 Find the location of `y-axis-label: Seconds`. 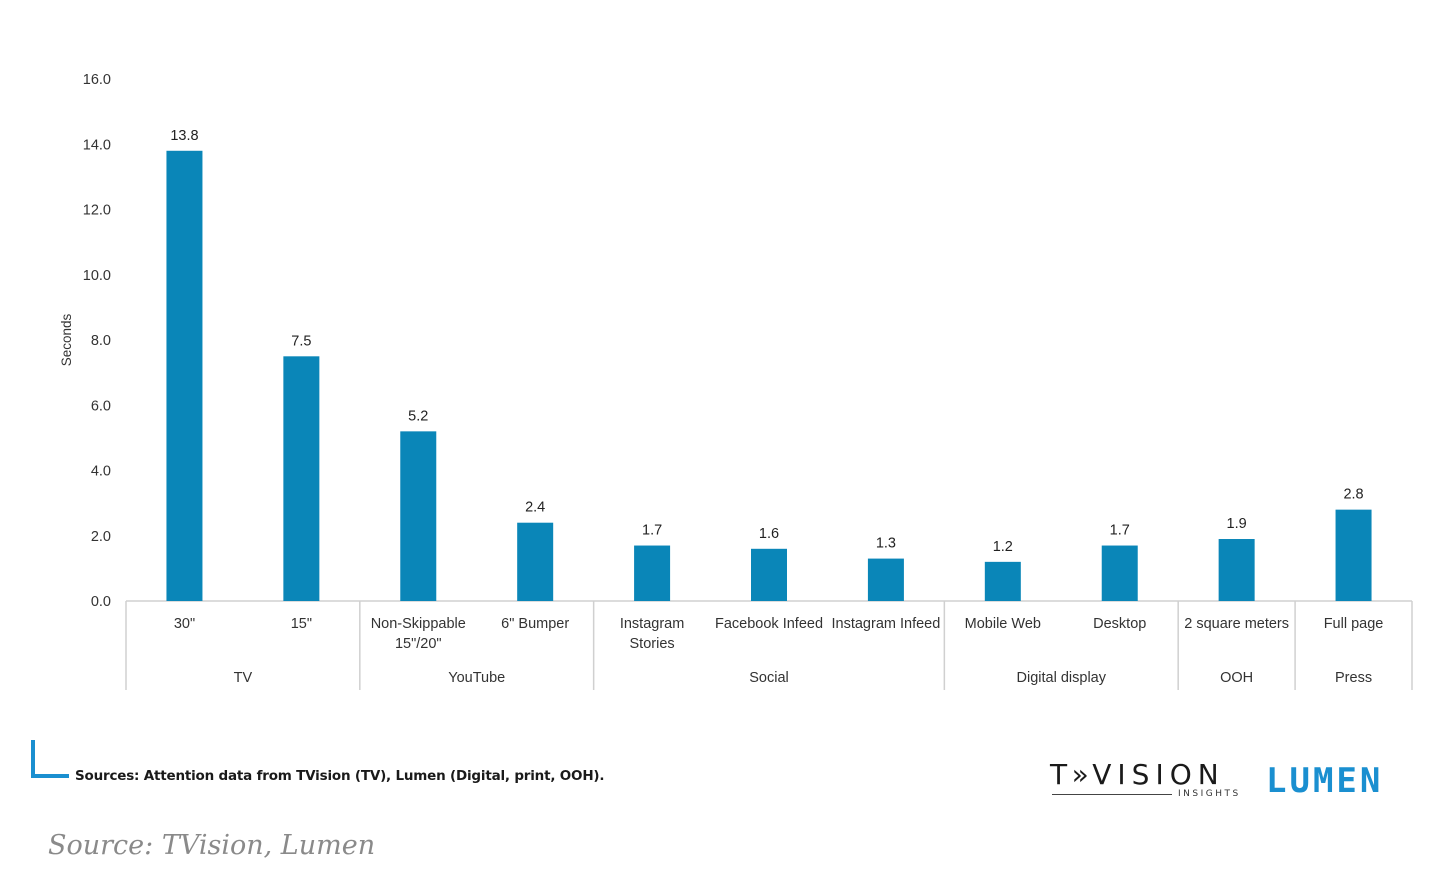

y-axis-label: Seconds is located at coordinates (66, 339).